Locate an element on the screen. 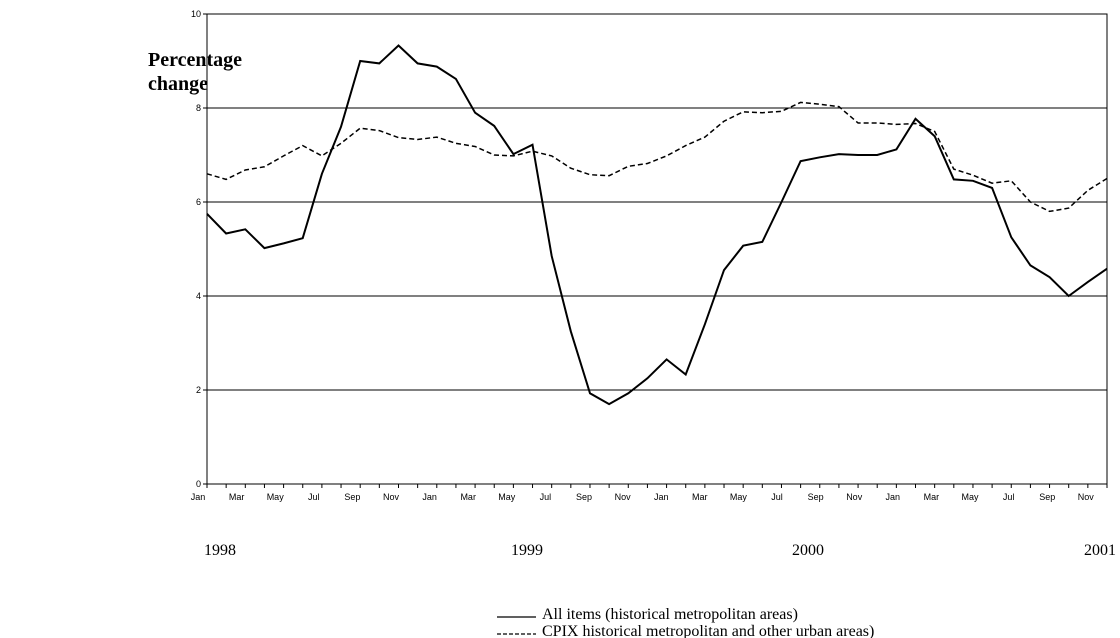 The width and height of the screenshot is (1120, 638). y-tick-label: 8 is located at coordinates (198, 108).